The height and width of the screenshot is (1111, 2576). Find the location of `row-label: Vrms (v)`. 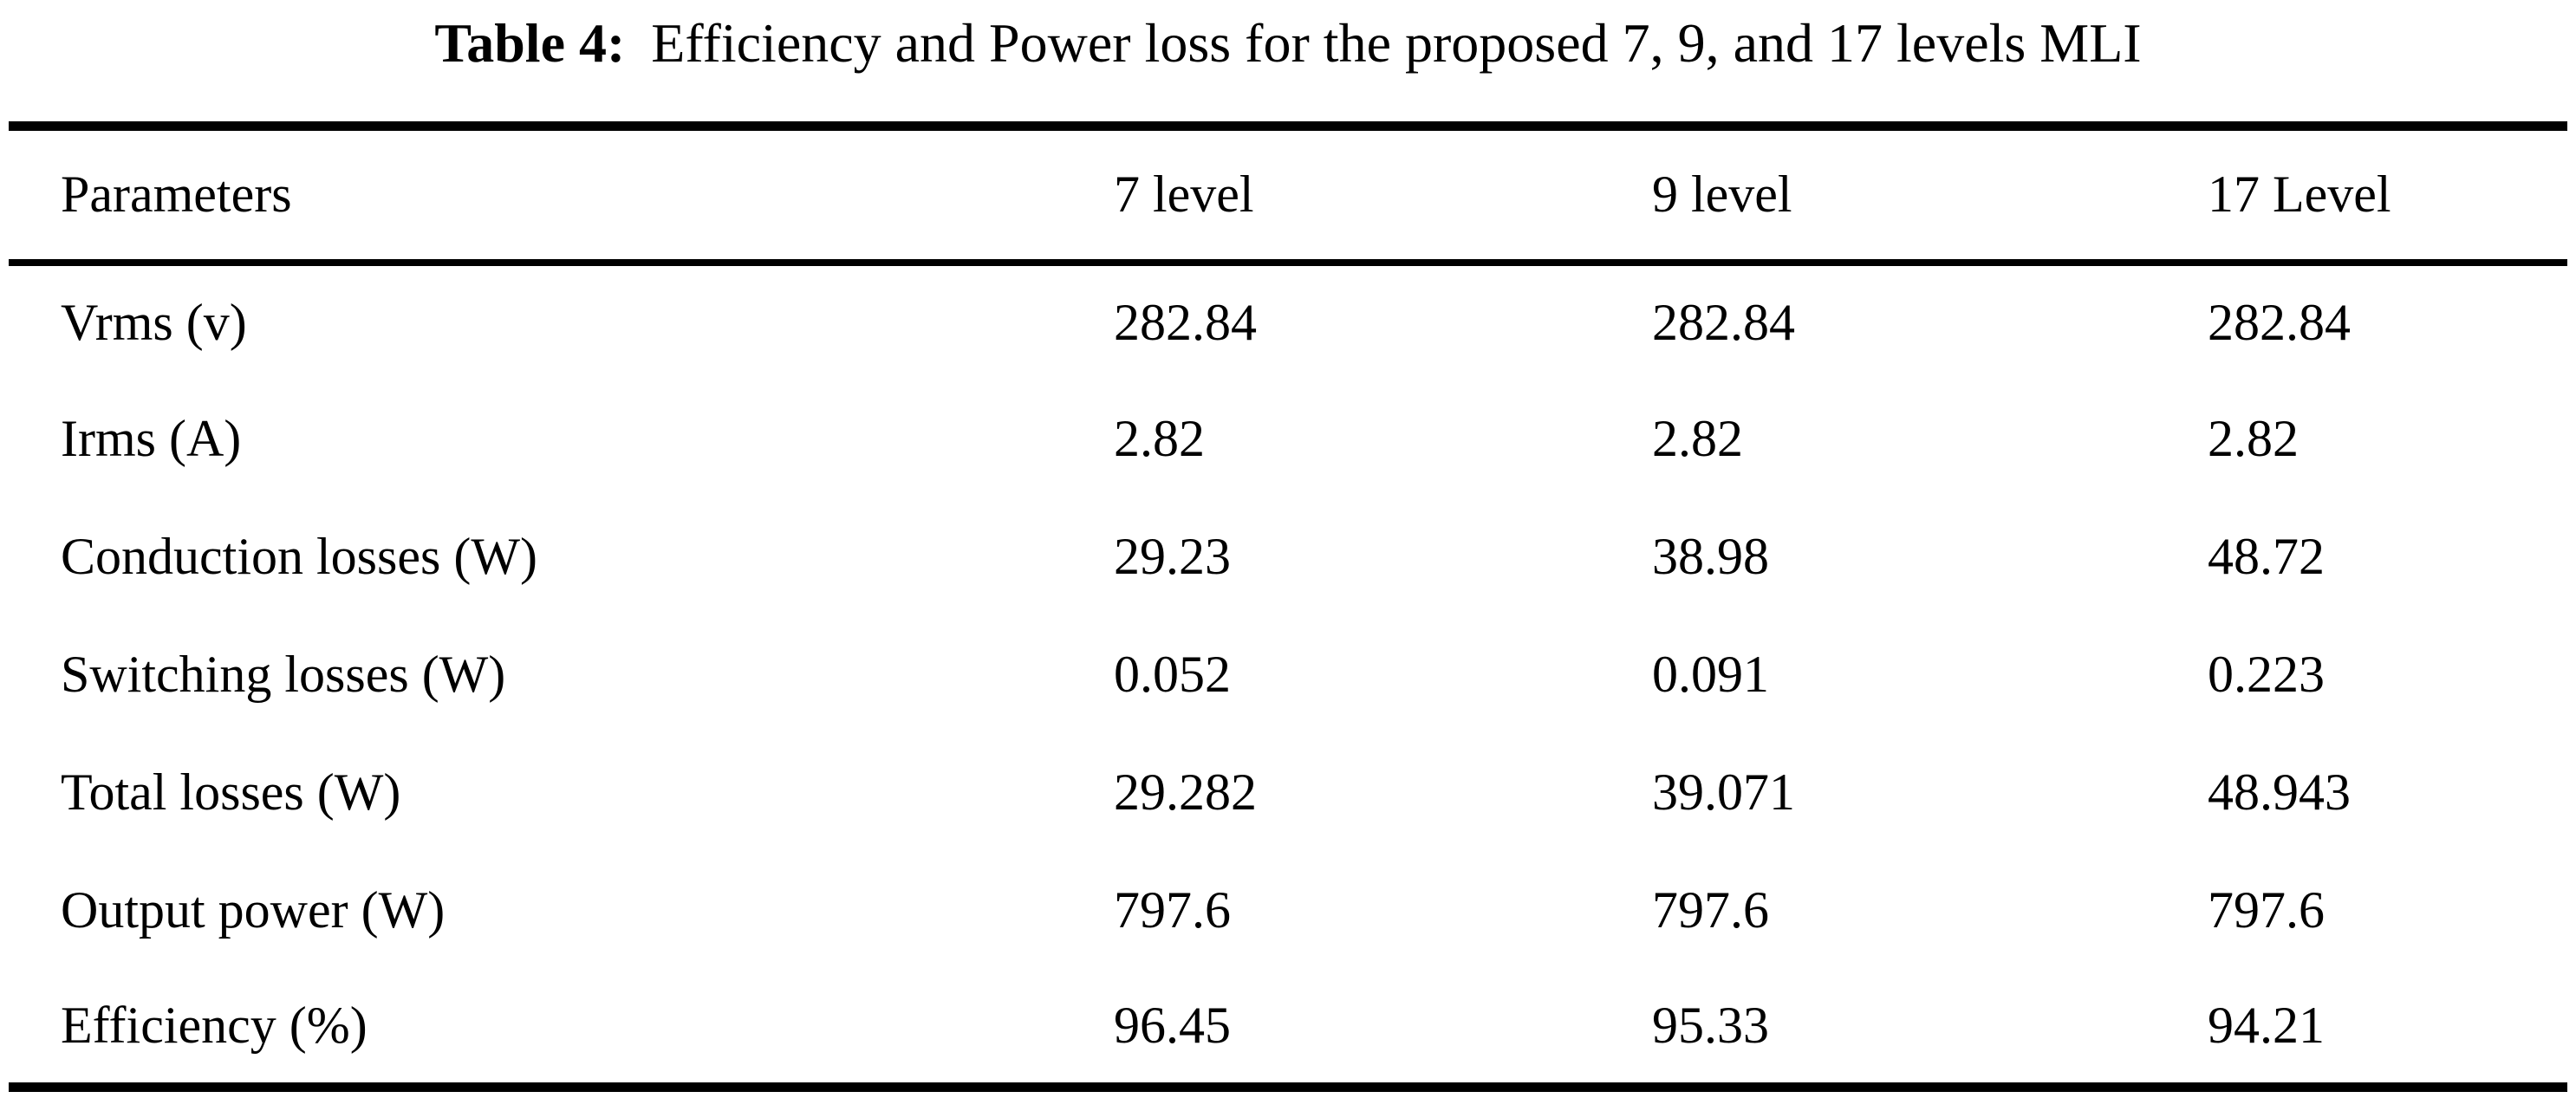

row-label: Vrms (v) is located at coordinates (154, 322).